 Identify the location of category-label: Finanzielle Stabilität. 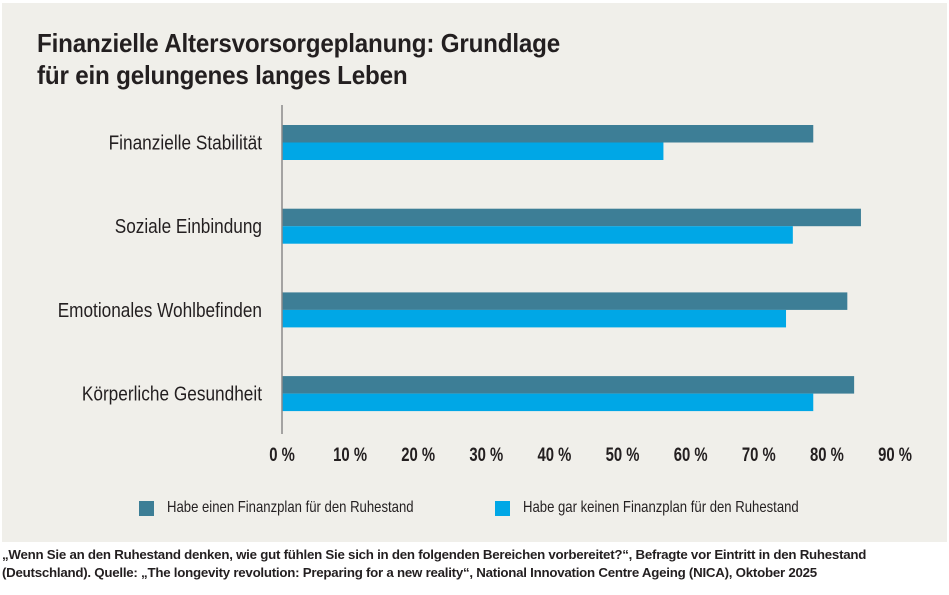
(186, 144).